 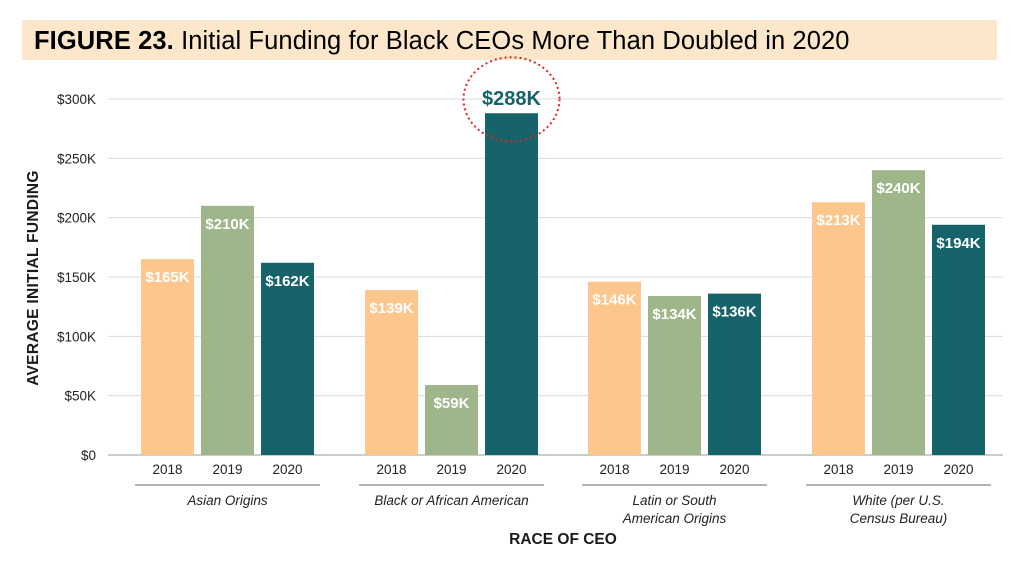 What do you see at coordinates (958, 243) in the screenshot?
I see `bar-value-label: $194K` at bounding box center [958, 243].